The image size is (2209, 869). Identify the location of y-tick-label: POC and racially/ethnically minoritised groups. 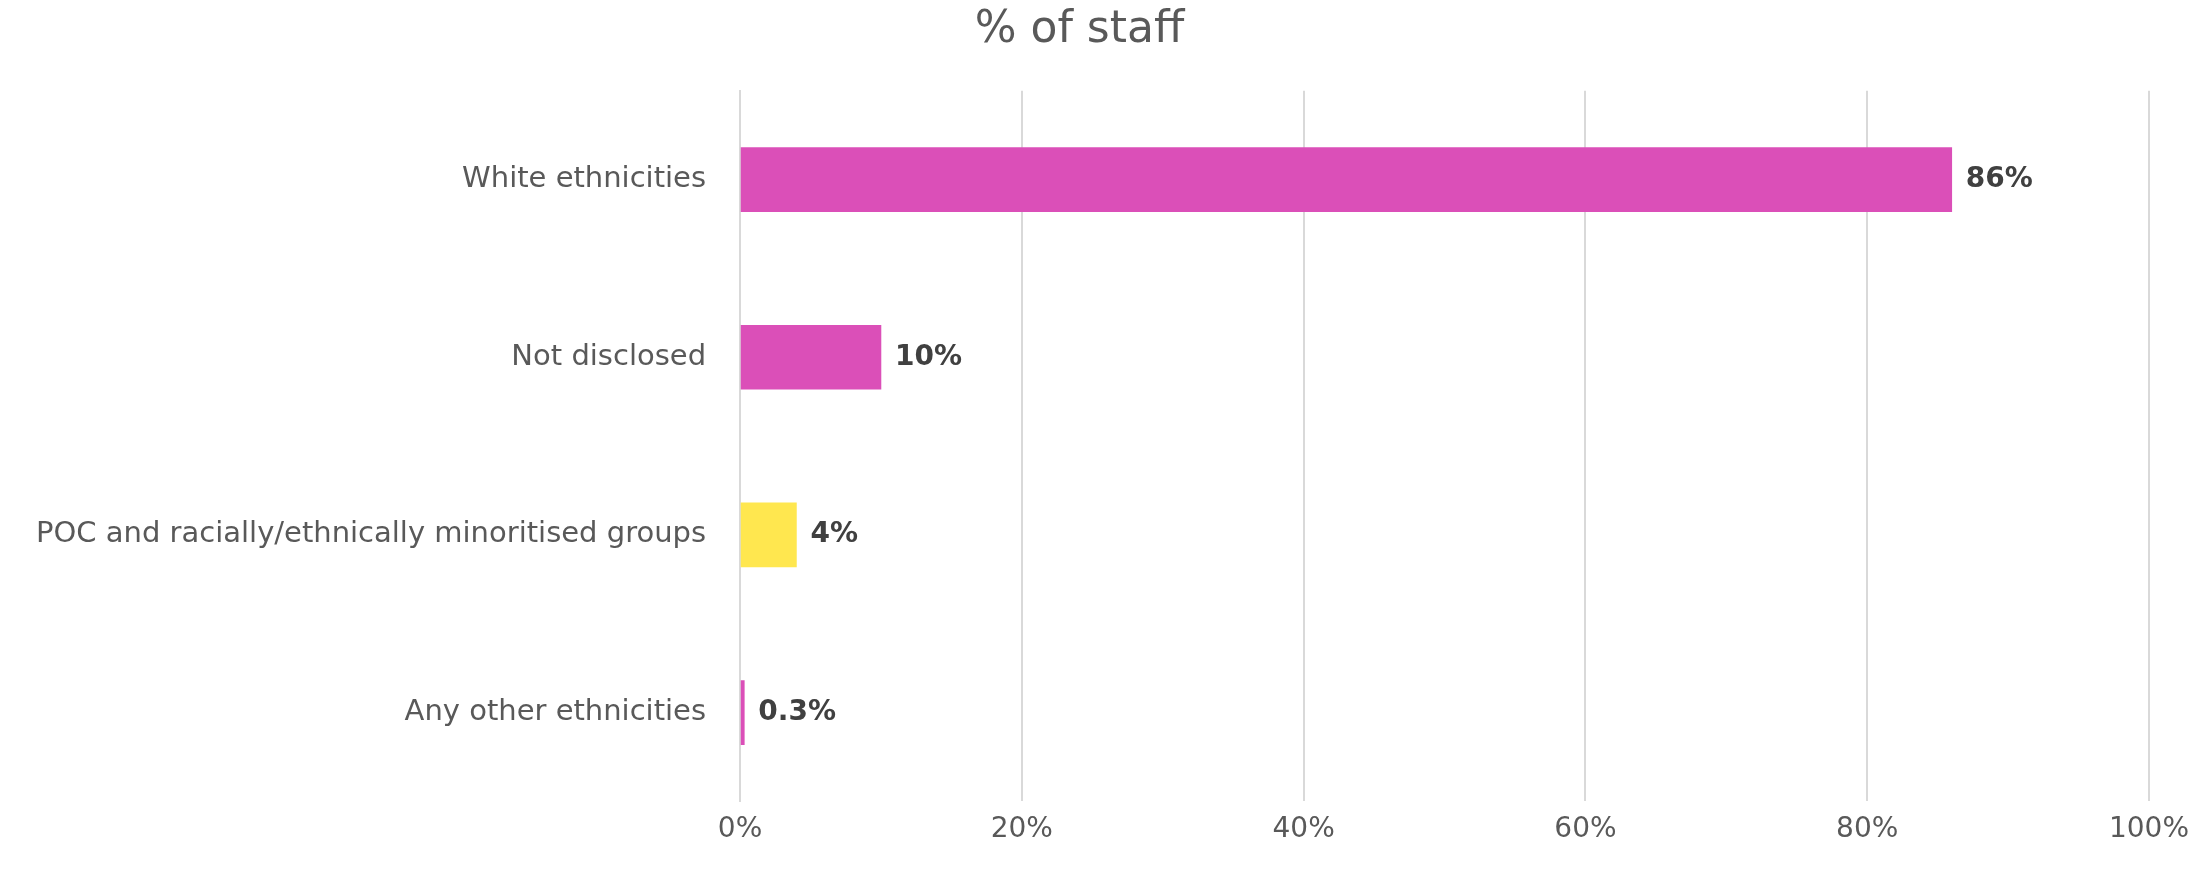
(371, 532).